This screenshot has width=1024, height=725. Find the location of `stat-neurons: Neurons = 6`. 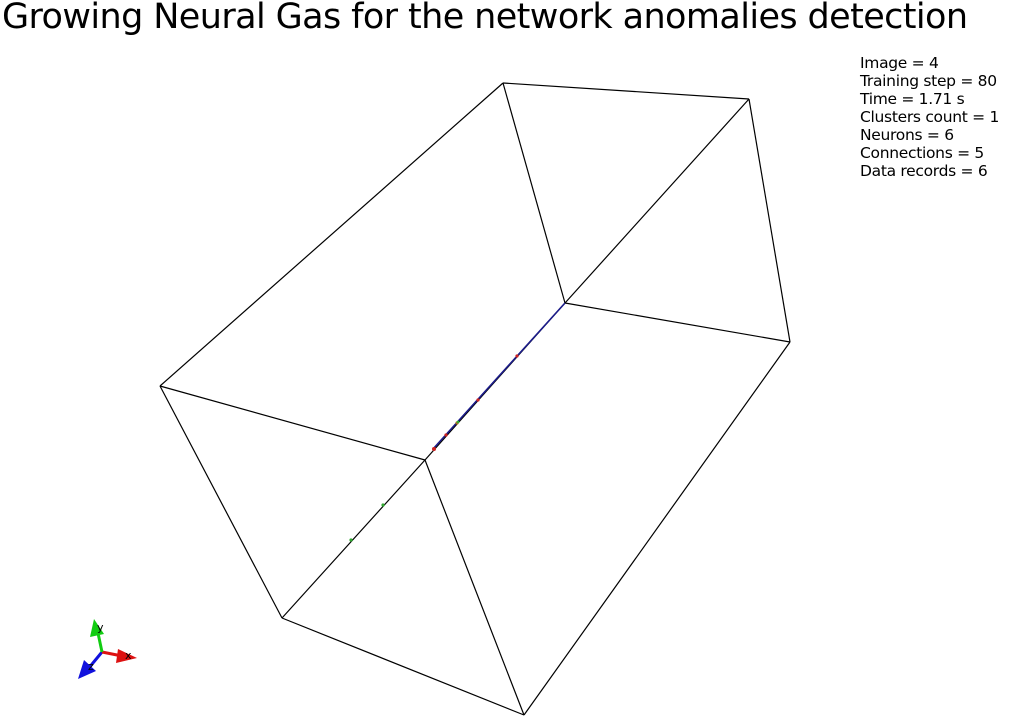

stat-neurons: Neurons = 6 is located at coordinates (907, 135).